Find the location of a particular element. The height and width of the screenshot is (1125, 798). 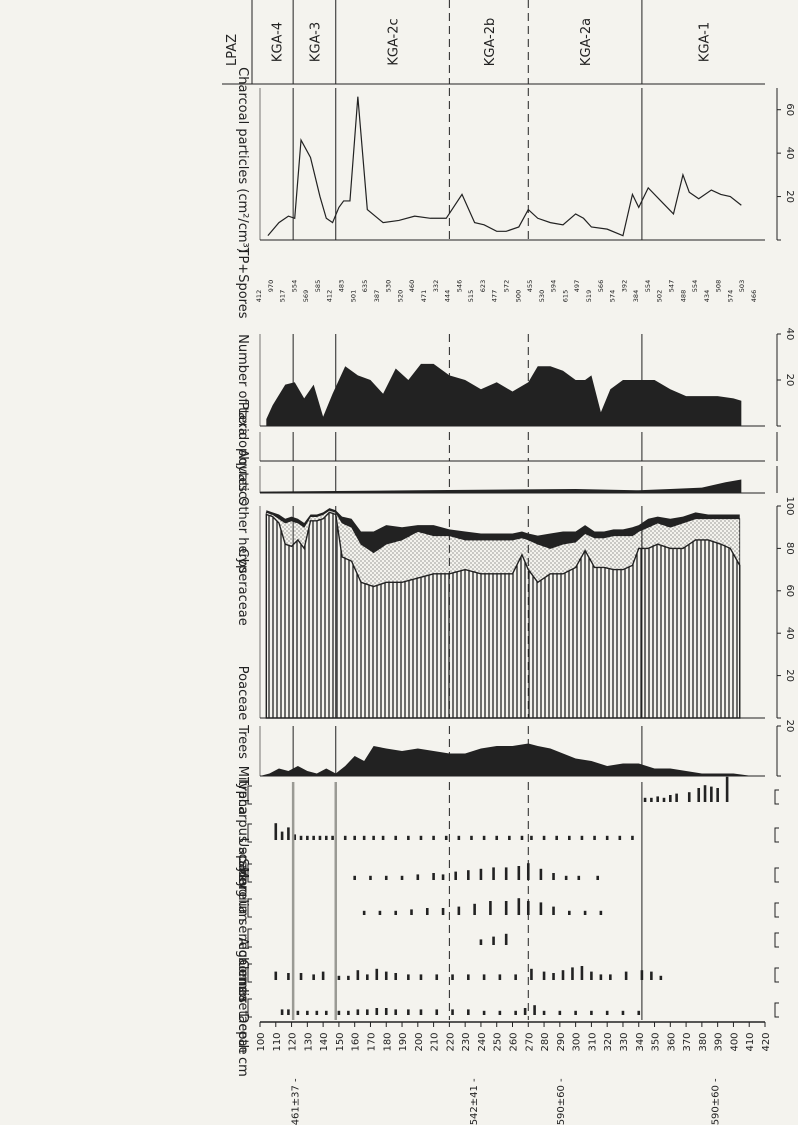

count-value: 455 is located at coordinates (530, 286).